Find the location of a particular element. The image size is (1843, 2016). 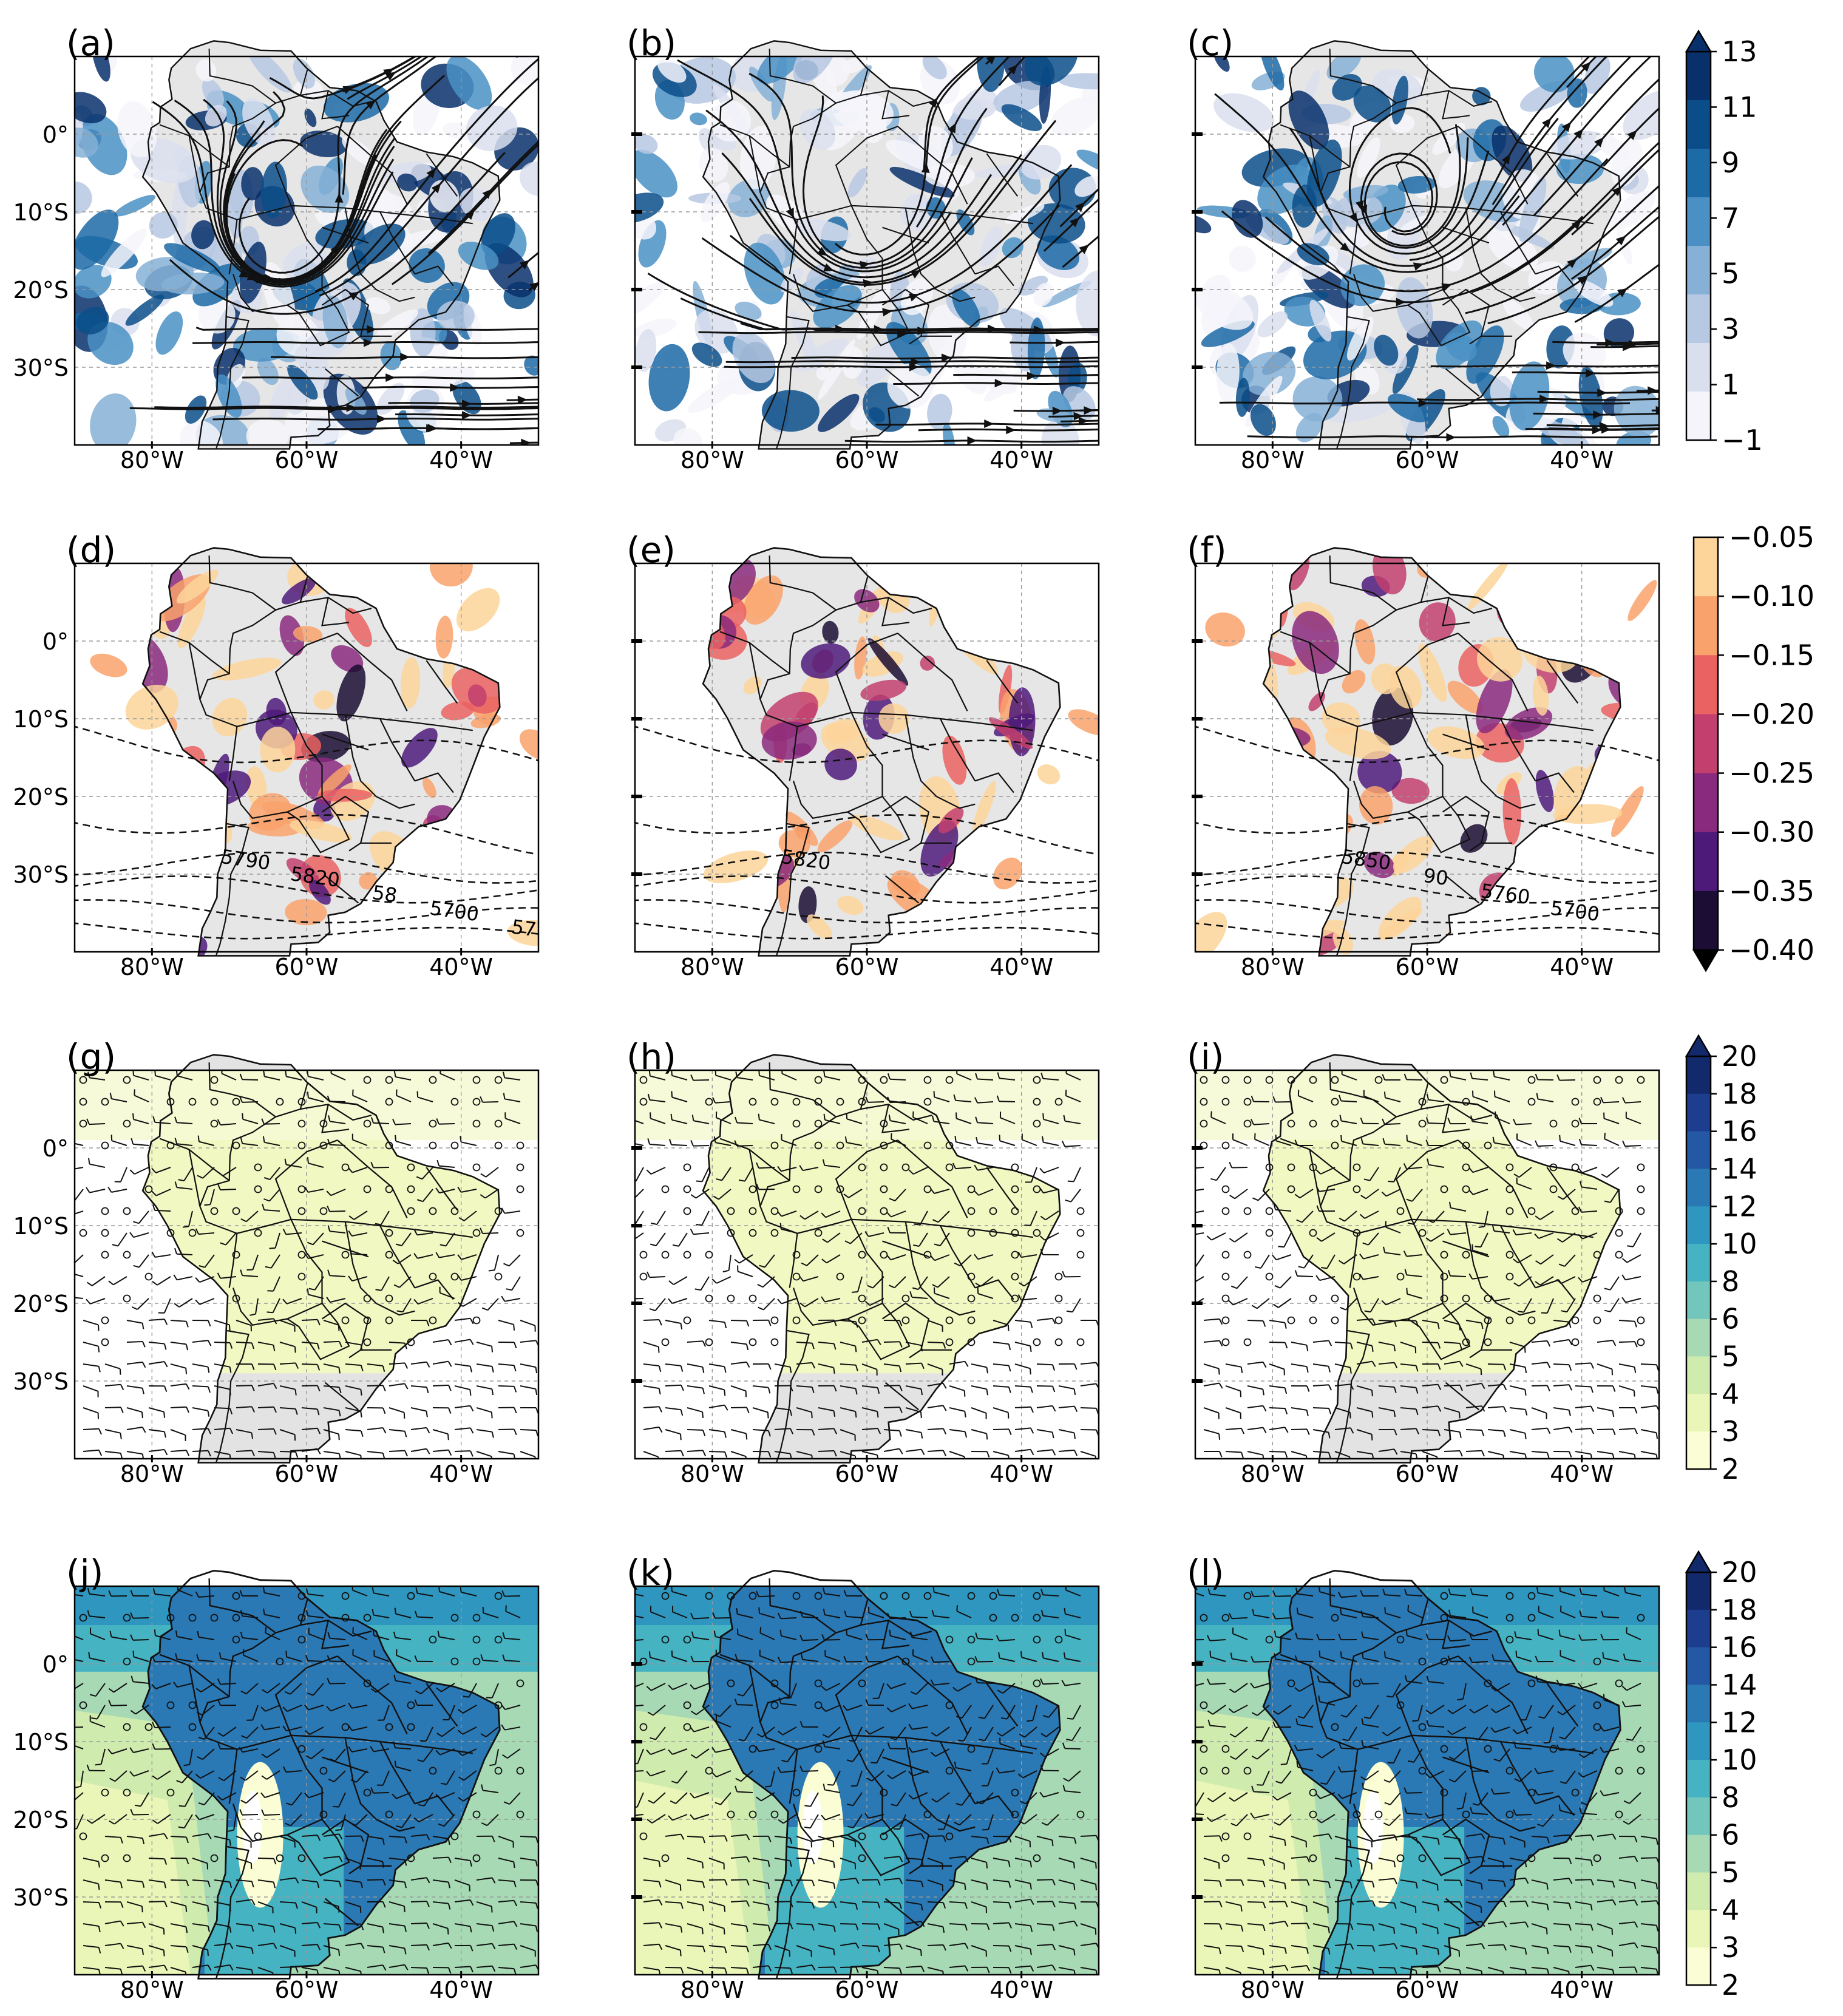

map-panel-e: 5820(e)80°W 60°W 40°W is located at coordinates (863, 754).